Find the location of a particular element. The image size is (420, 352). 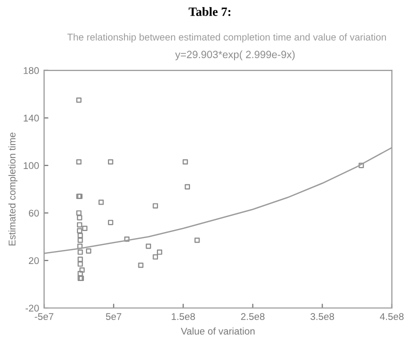

x-tick-label: 5e7 is located at coordinates (114, 316).